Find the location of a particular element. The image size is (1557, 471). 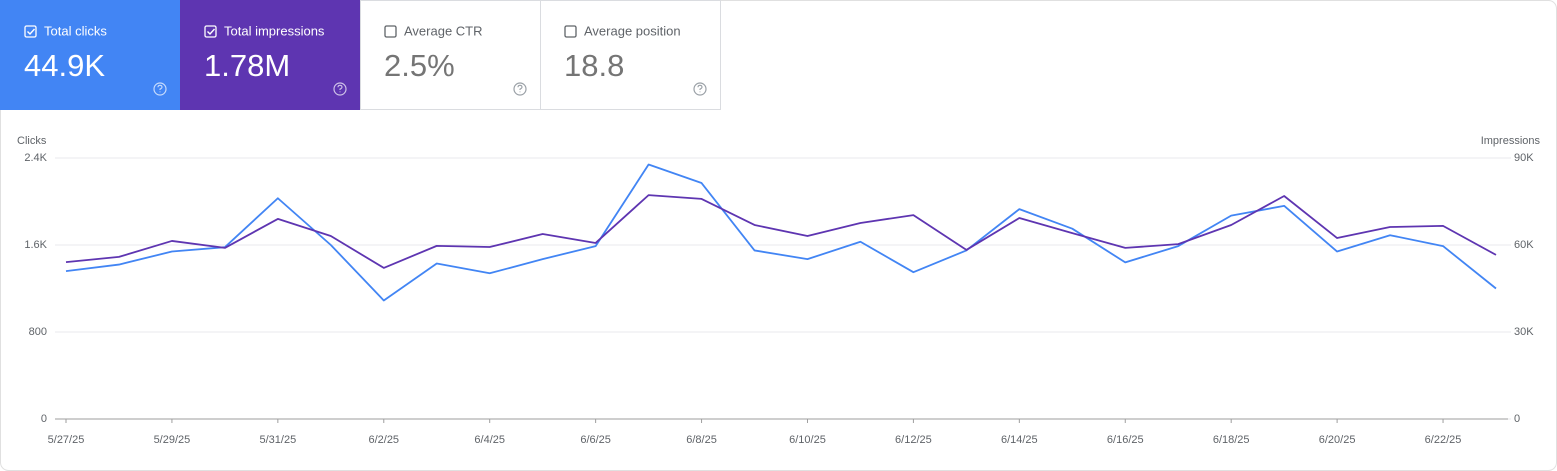

x-tick-label: 6/10/25 is located at coordinates (807, 440).